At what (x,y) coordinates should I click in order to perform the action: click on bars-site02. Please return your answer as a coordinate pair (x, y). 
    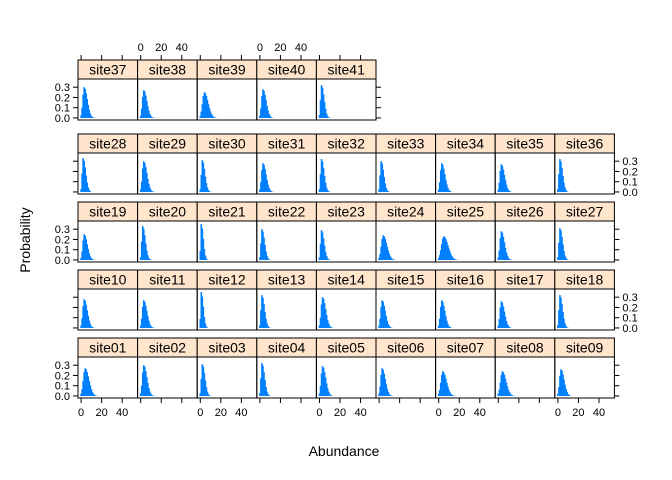
    Looking at the image, I should click on (151, 380).